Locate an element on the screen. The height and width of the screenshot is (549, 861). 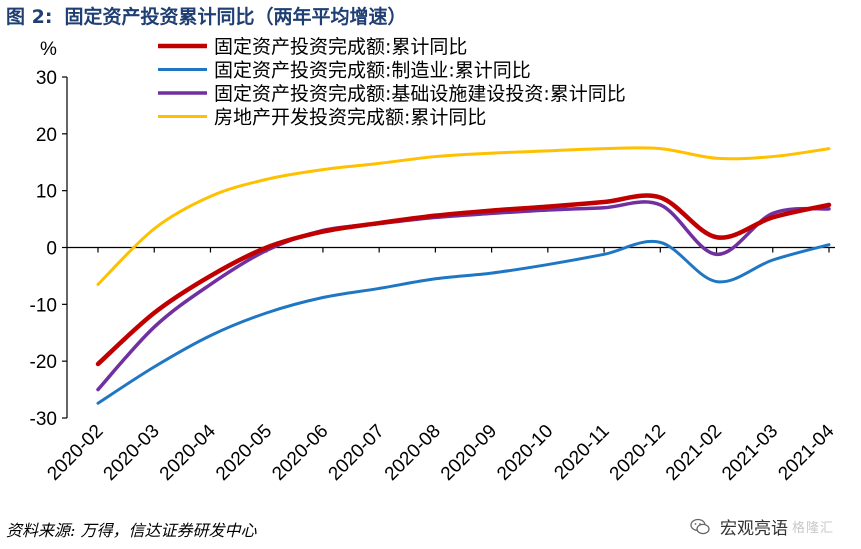
y-tick-label: 10 is located at coordinates (46, 192).